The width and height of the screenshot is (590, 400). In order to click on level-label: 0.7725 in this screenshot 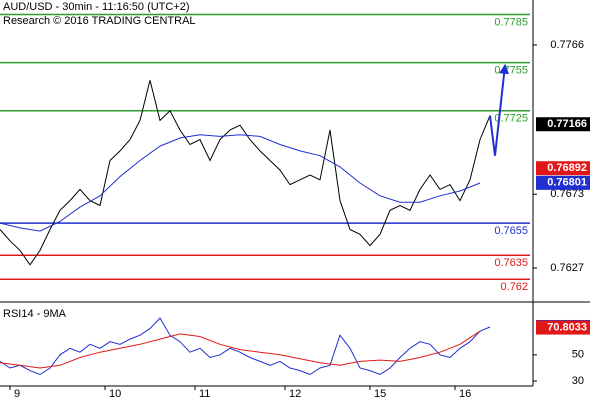, I will do `click(511, 119)`.